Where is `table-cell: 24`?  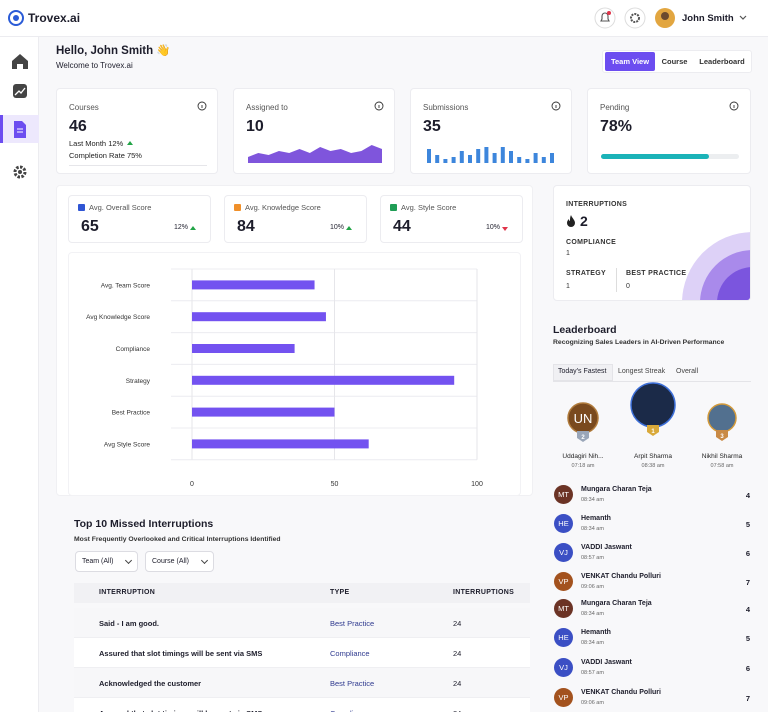 table-cell: 24 is located at coordinates (457, 683).